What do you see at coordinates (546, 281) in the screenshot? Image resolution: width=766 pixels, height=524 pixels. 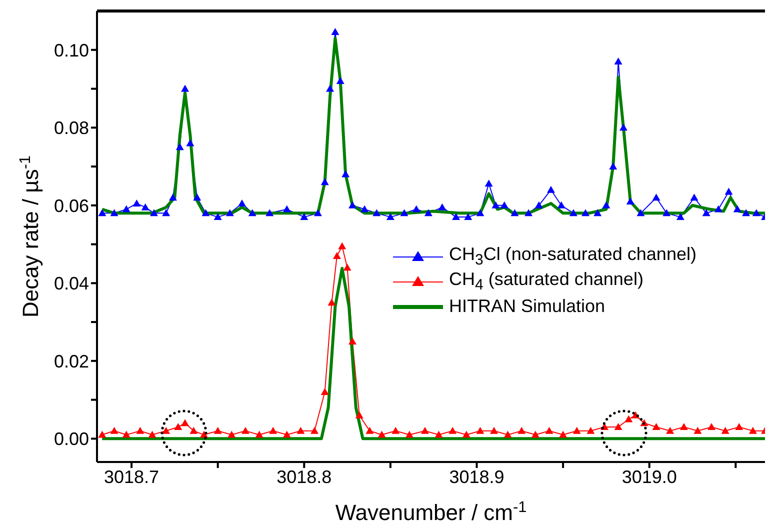 I see `legend-label: CH$_{4}$ (saturated channel)` at bounding box center [546, 281].